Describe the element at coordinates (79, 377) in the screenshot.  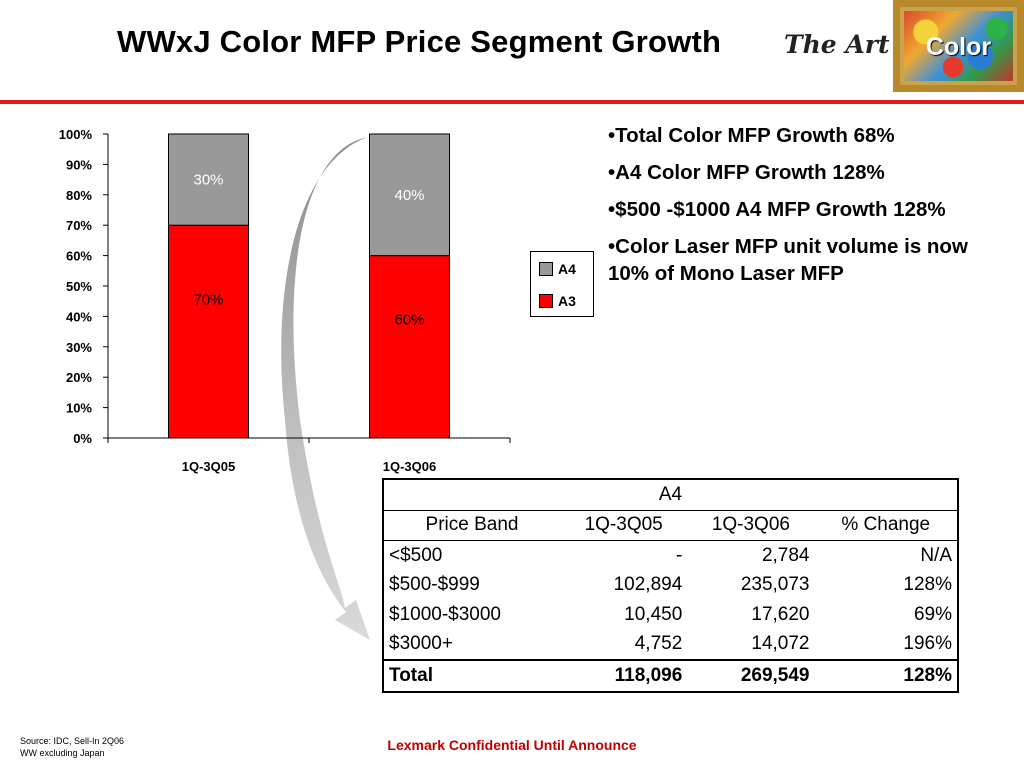
I see `y-tick-label: 20%` at that location.